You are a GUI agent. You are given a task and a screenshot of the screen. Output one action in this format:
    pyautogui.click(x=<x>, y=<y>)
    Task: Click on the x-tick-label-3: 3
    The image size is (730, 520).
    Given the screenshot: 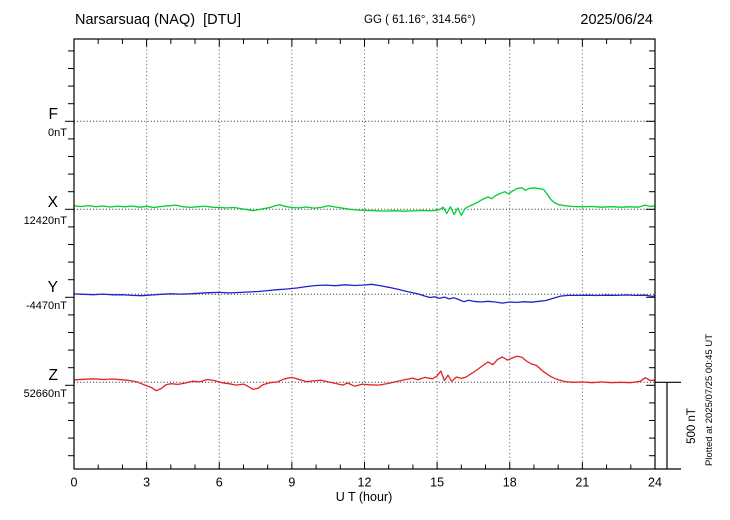 What is the action you would take?
    pyautogui.click(x=146, y=483)
    